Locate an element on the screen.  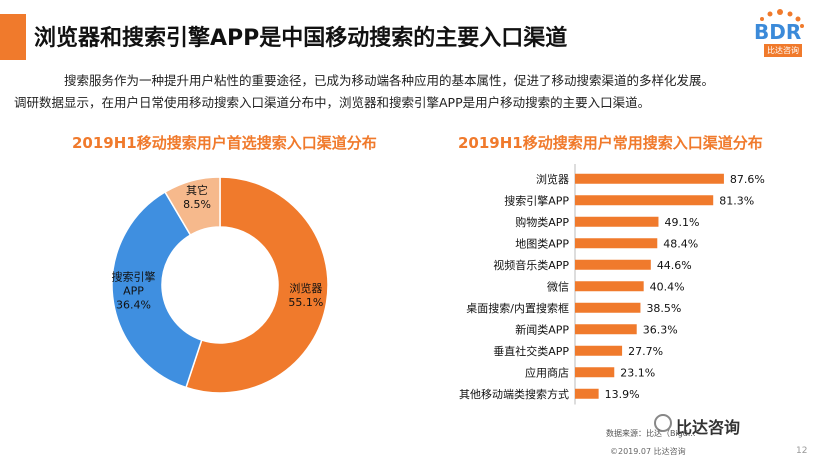
logo-subtext: 比达咨询 is located at coordinates (783, 50).